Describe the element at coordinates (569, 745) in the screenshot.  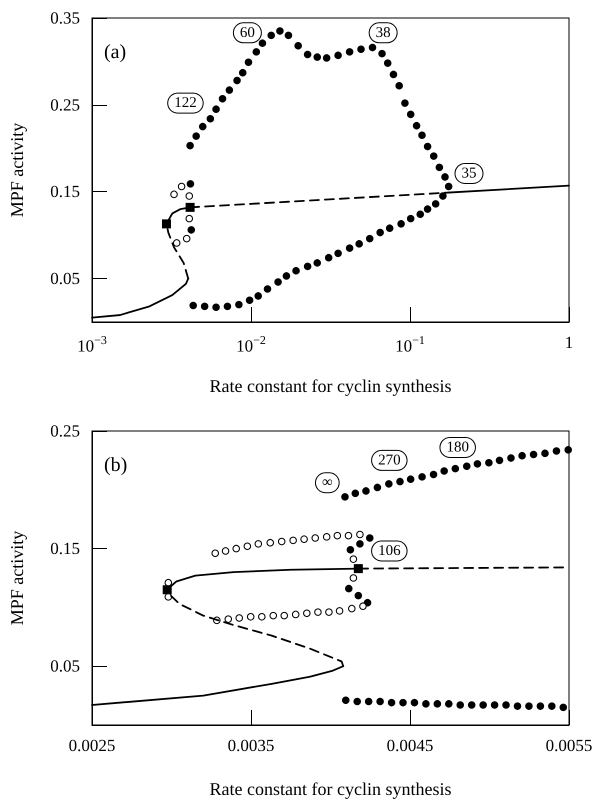
I see `x-tick-label: 0.0055` at that location.